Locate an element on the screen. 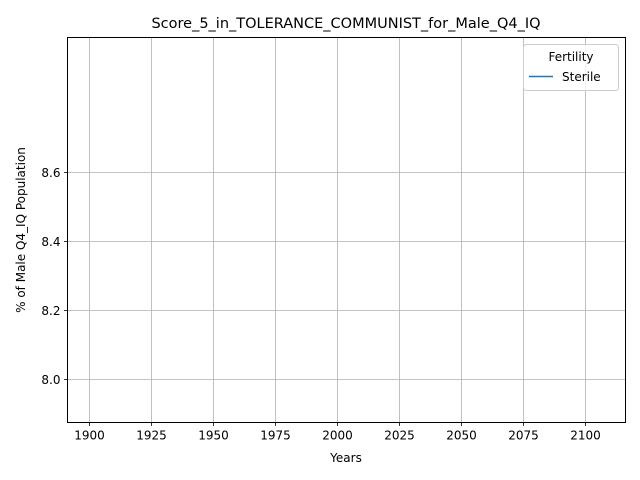 Image resolution: width=640 pixels, height=480 pixels. x-axis-label: Years is located at coordinates (345, 458).